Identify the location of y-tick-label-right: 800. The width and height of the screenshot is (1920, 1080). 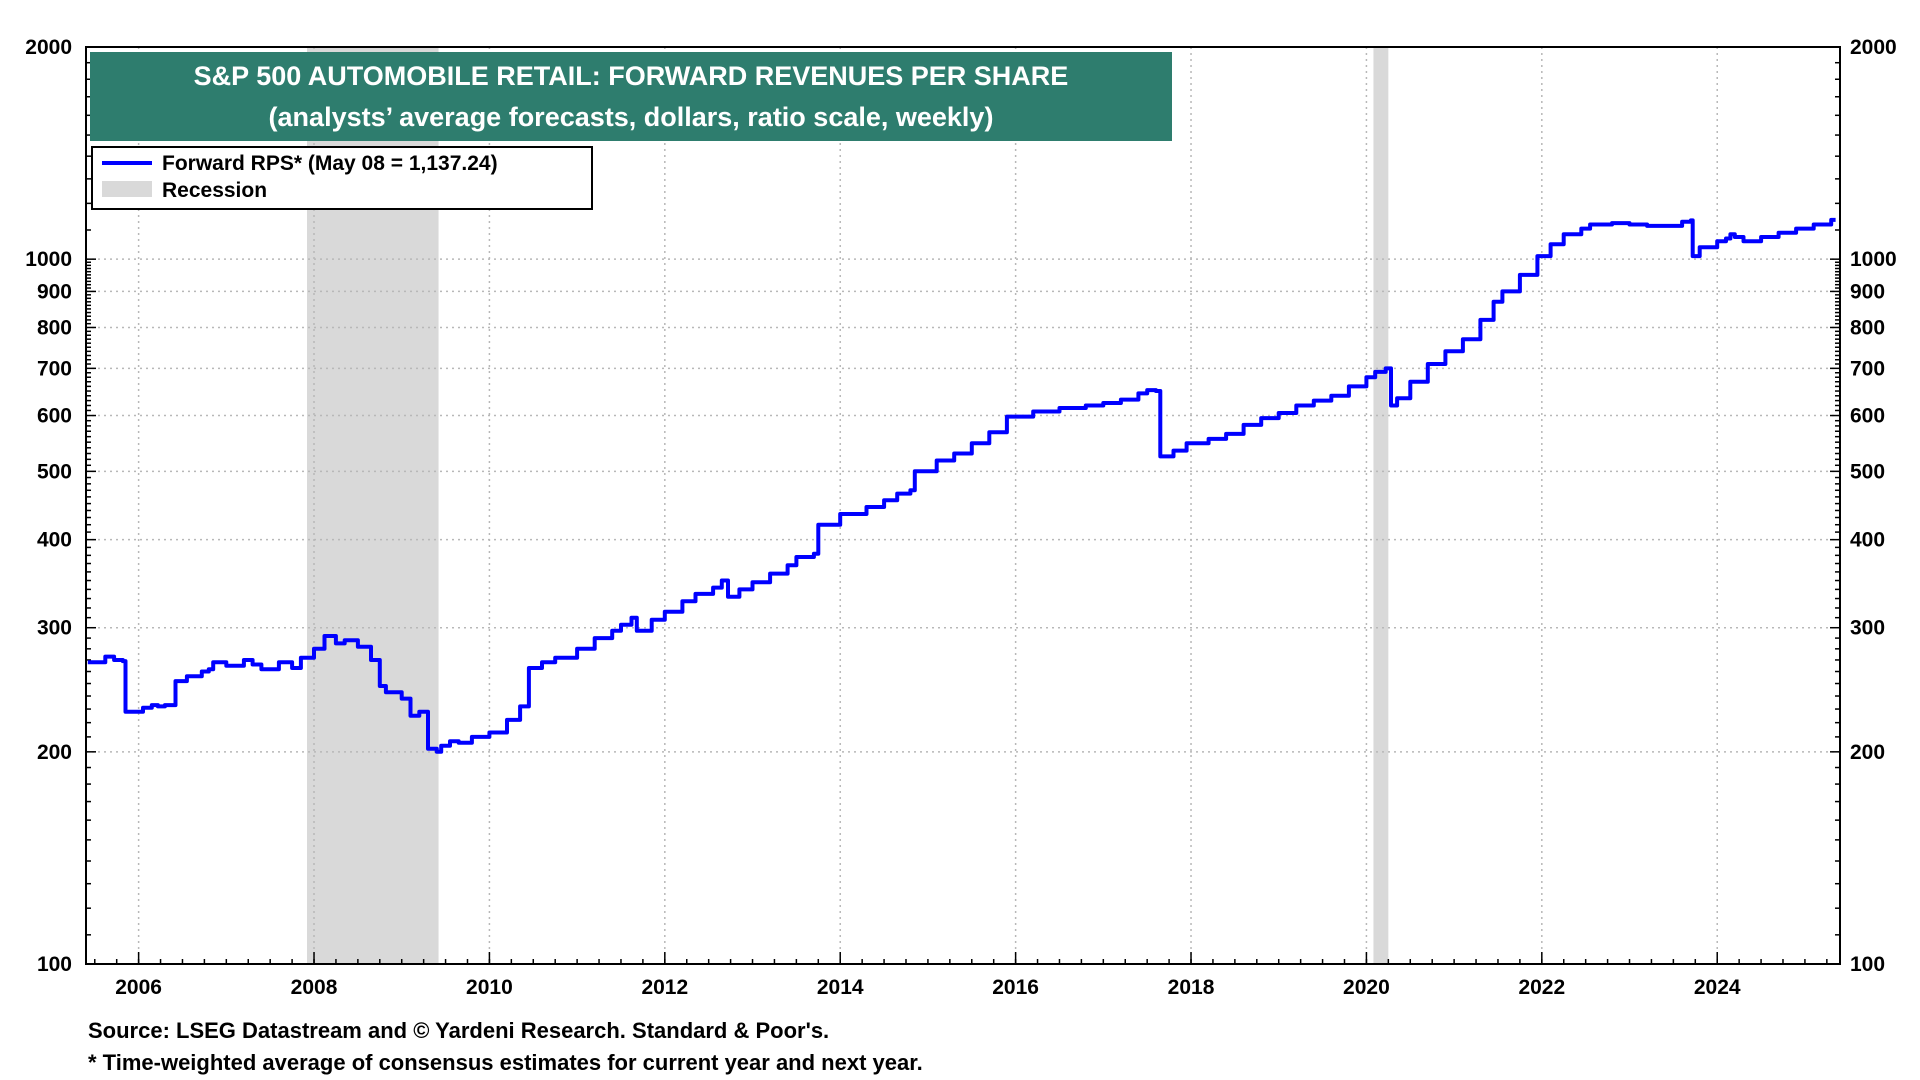
(1867, 327).